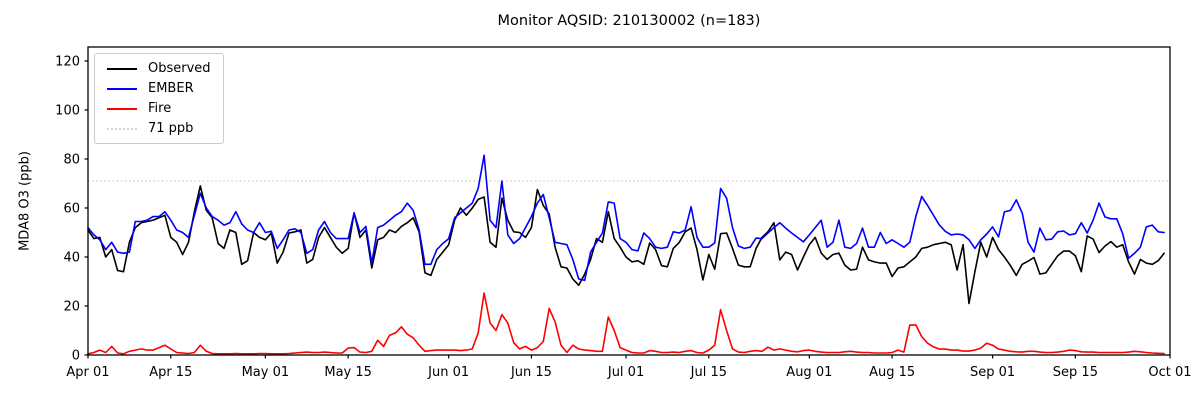 The image size is (1200, 400). What do you see at coordinates (76, 356) in the screenshot?
I see `y-tick-label: 0` at bounding box center [76, 356].